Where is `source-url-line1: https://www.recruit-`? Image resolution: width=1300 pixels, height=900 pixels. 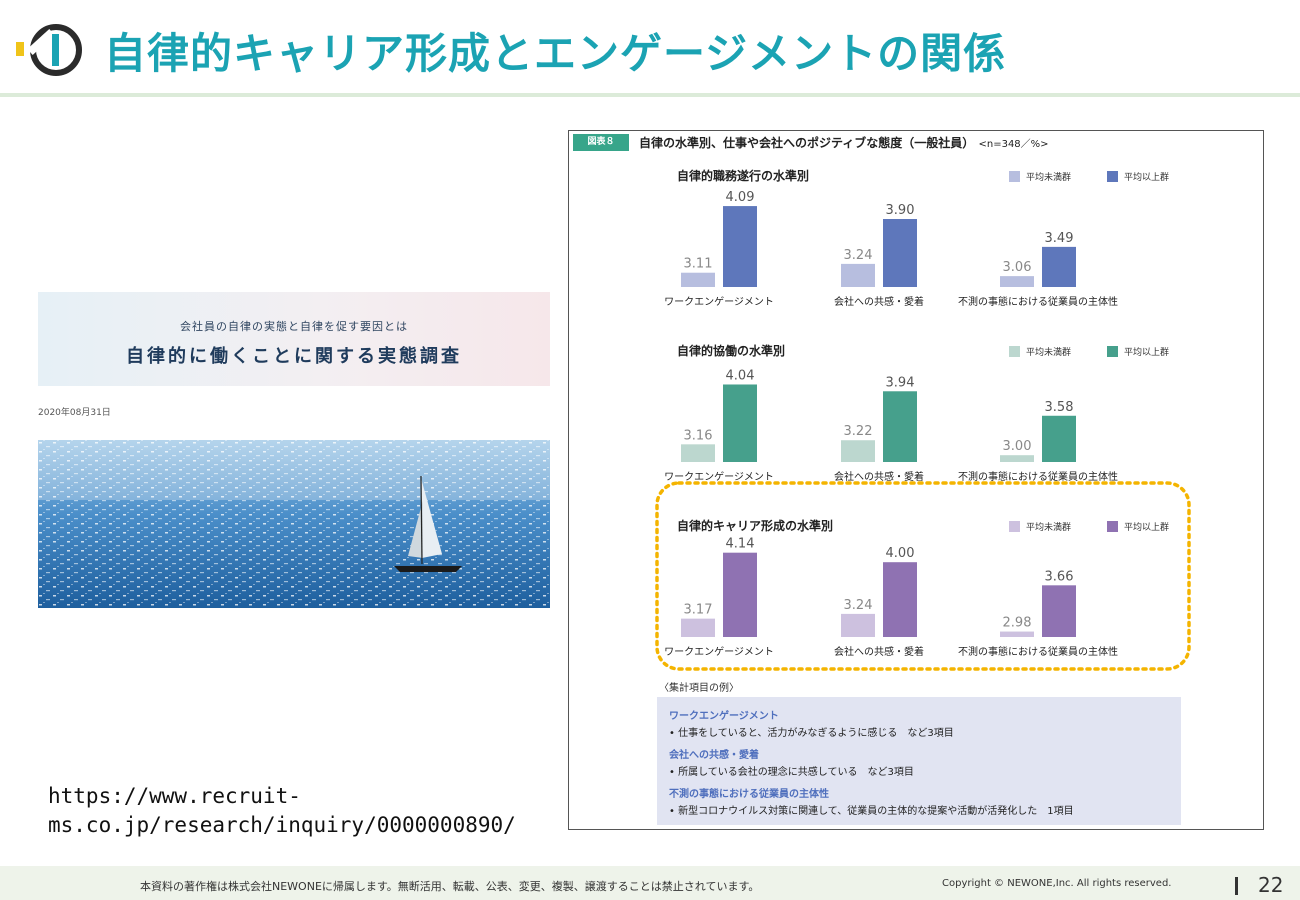
source-url-line1: https://www.recruit- is located at coordinates (174, 796).